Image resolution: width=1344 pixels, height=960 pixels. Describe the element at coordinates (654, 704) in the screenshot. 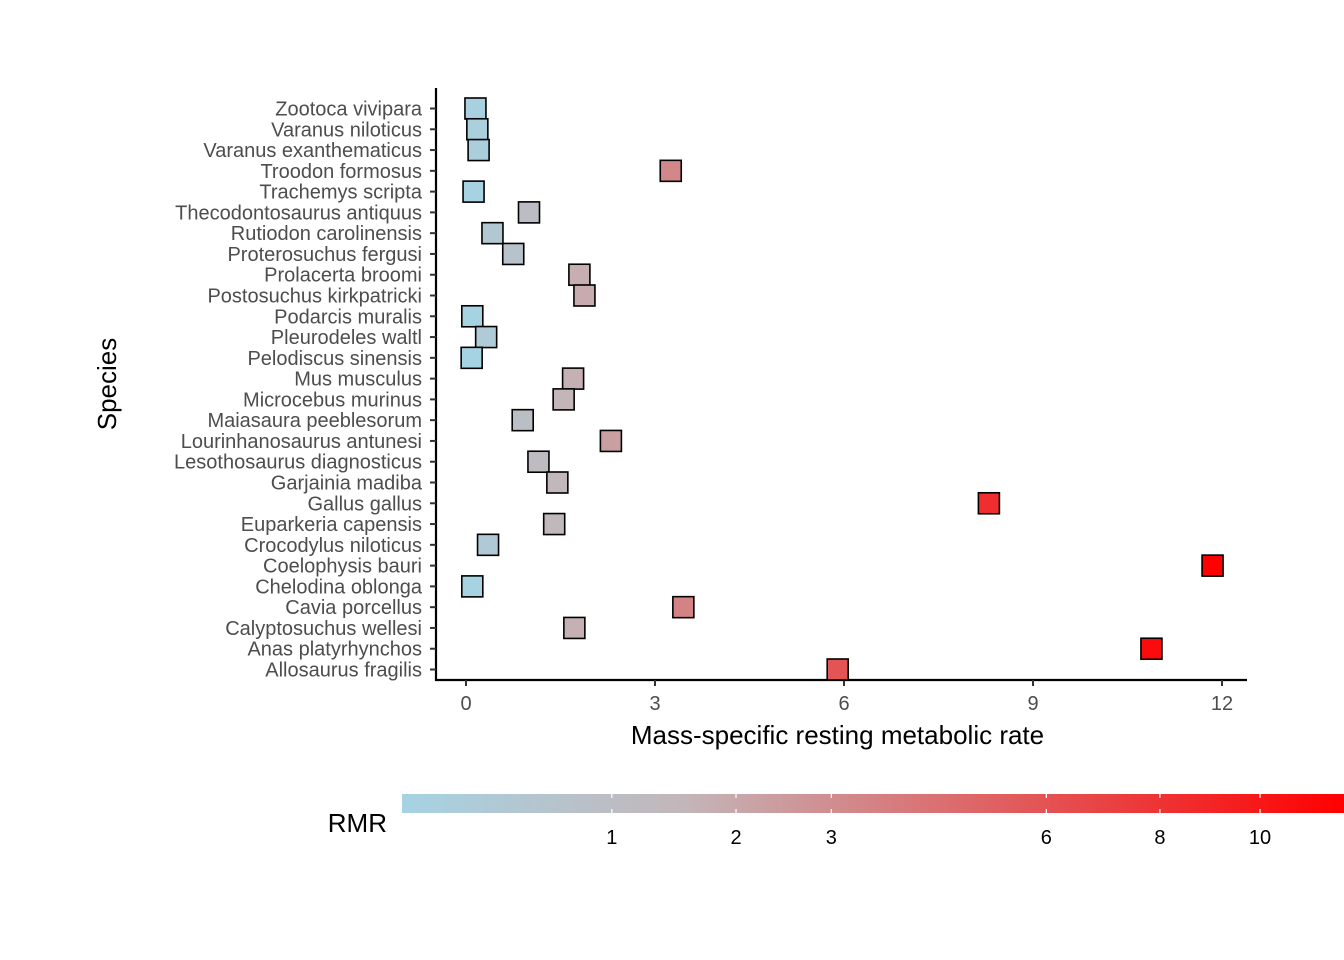

I see `x-tick-label: 3` at that location.